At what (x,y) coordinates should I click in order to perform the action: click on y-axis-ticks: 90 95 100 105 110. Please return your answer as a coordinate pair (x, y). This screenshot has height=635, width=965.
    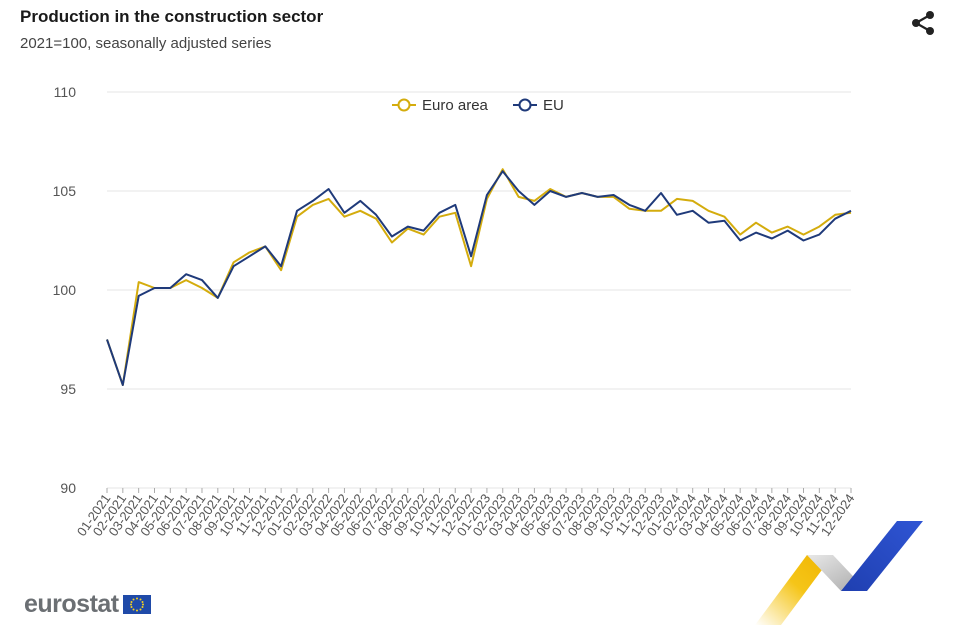
    Looking at the image, I should click on (65, 290).